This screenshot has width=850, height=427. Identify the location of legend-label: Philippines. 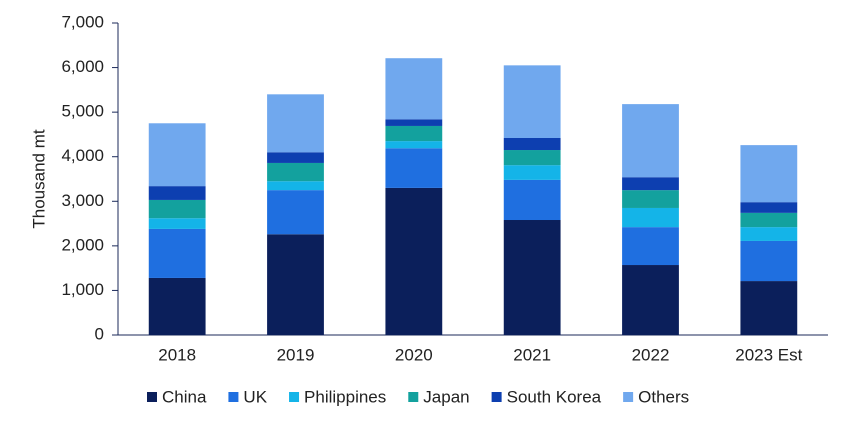
(345, 396).